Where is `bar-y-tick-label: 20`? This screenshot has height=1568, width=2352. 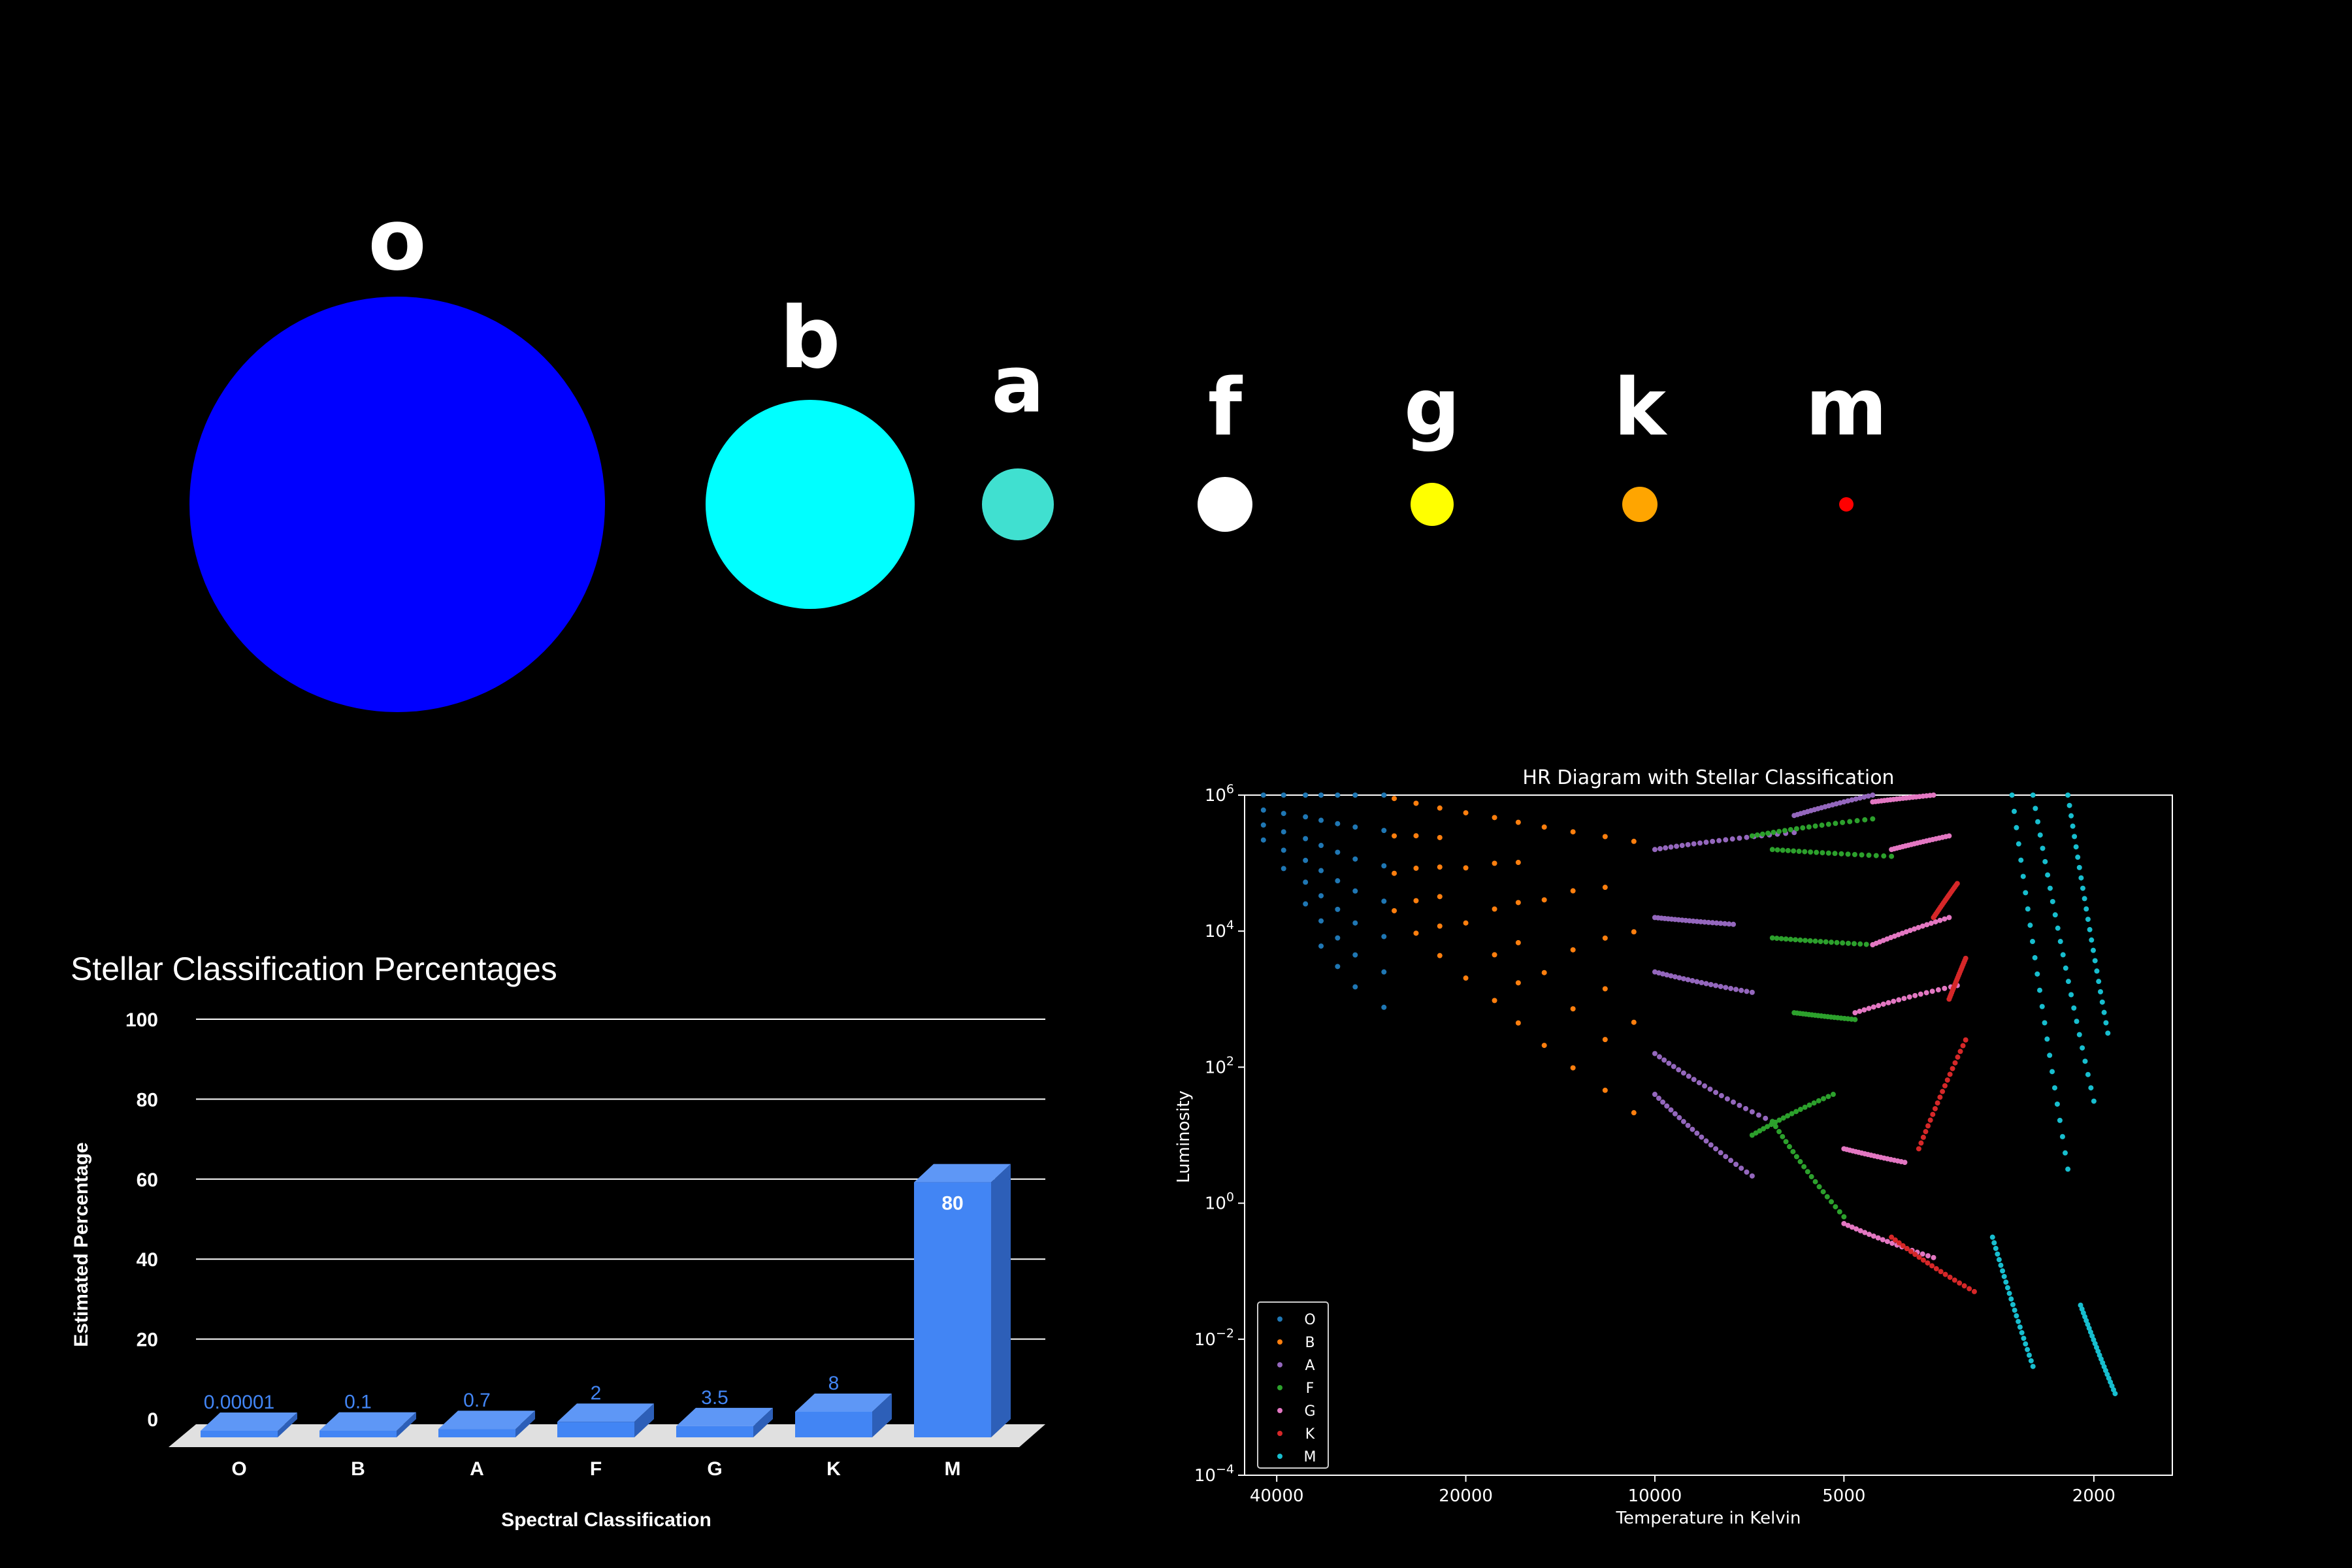
bar-y-tick-label: 20 is located at coordinates (147, 1340).